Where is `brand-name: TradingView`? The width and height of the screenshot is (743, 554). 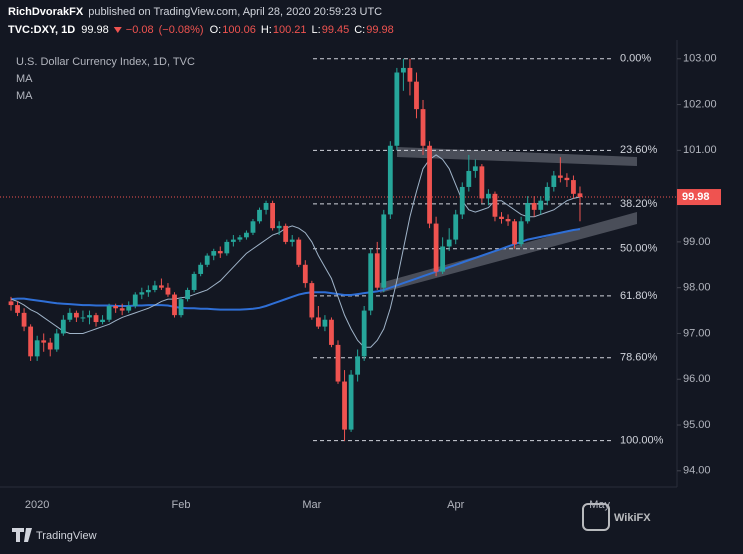
brand-name: TradingView is located at coordinates (66, 536).